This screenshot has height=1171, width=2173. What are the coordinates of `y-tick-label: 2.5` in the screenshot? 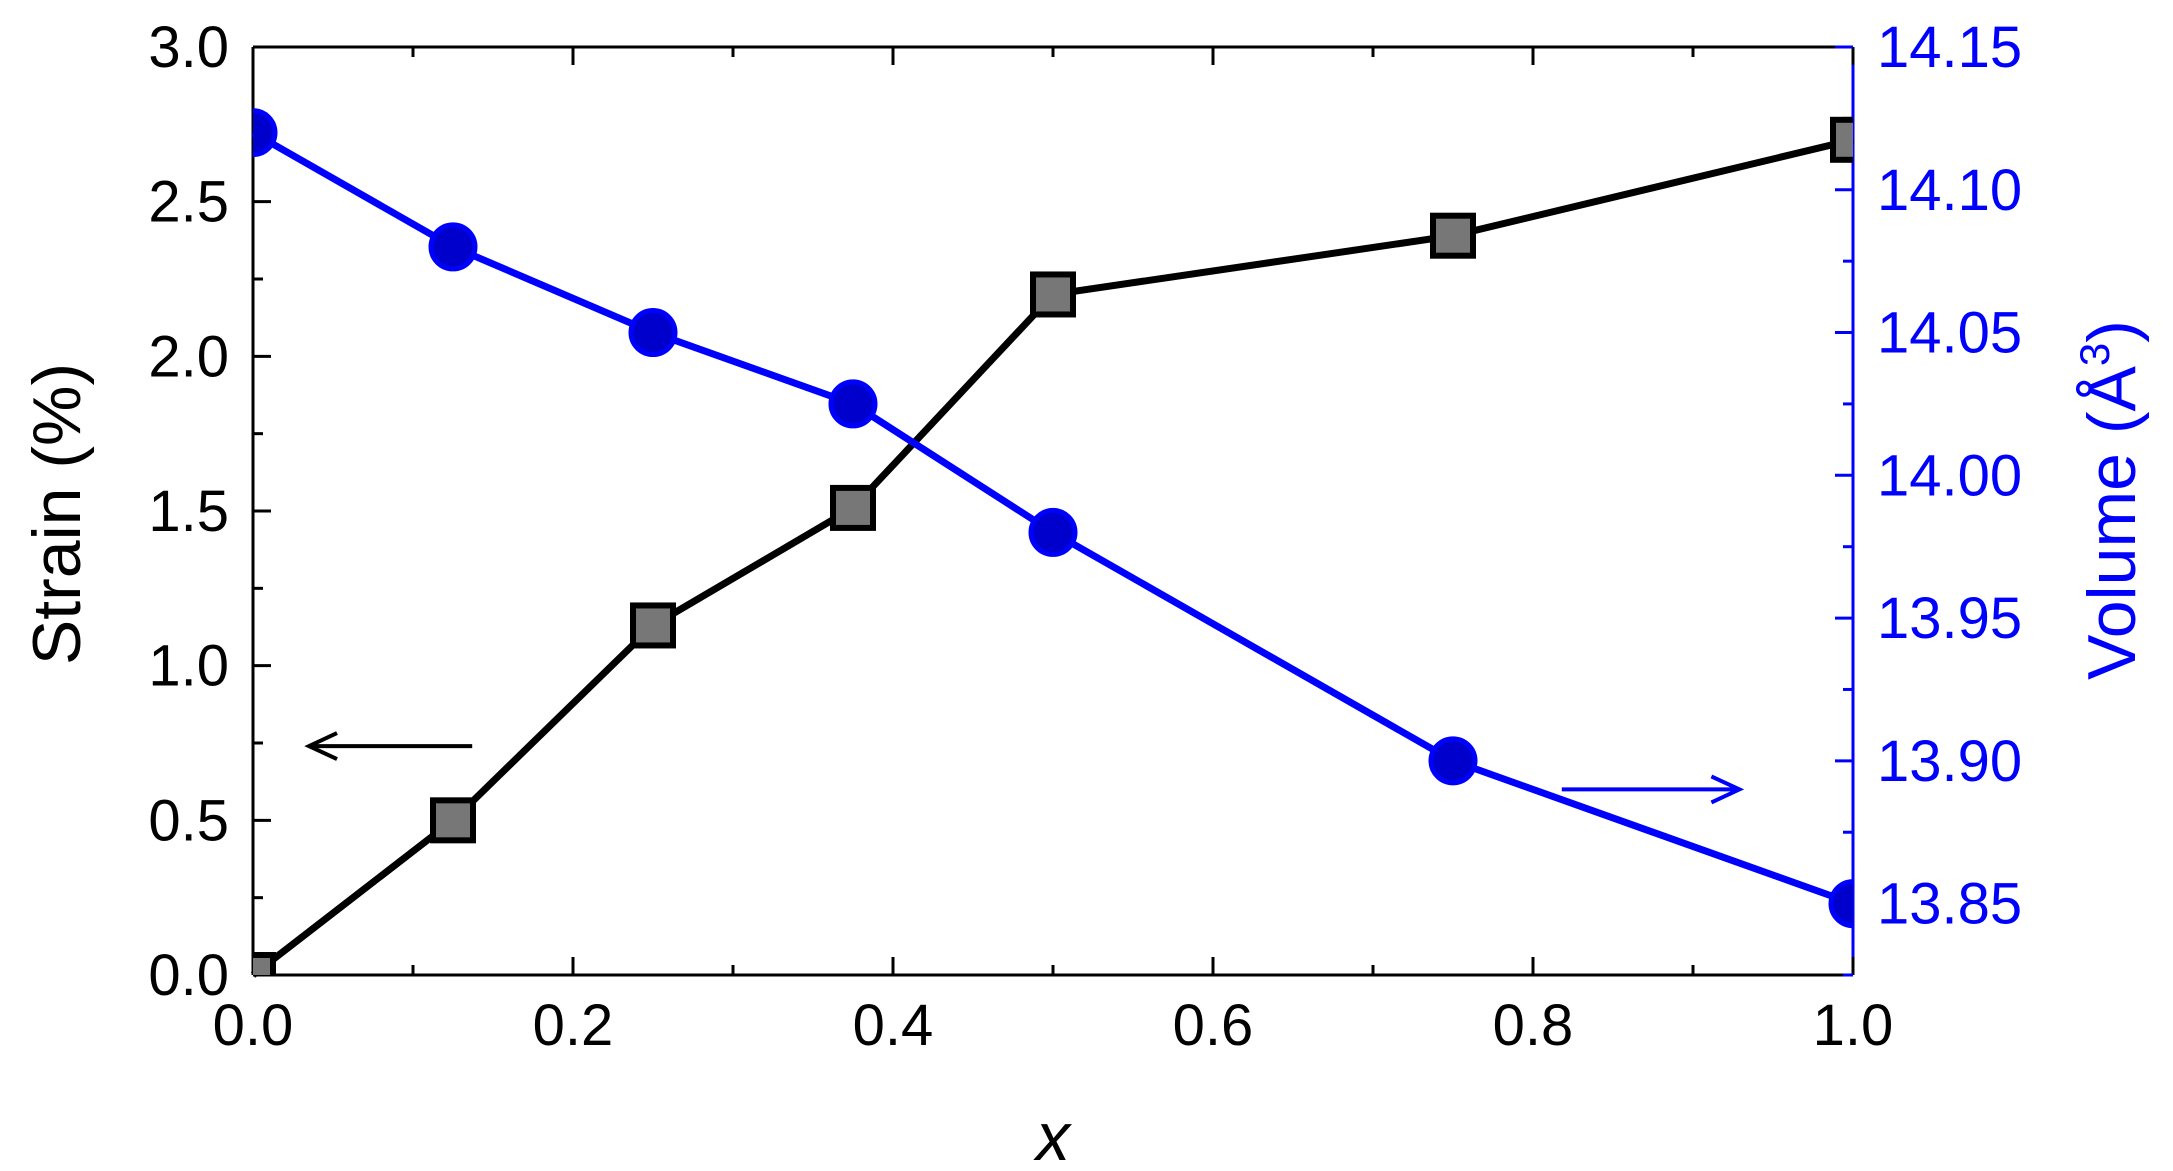 It's located at (188, 202).